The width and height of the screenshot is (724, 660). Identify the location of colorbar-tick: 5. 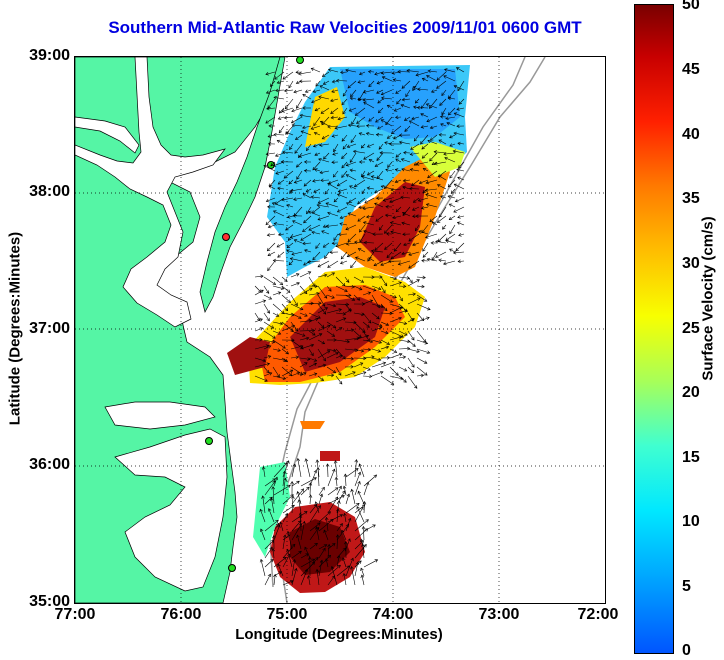
(686, 587).